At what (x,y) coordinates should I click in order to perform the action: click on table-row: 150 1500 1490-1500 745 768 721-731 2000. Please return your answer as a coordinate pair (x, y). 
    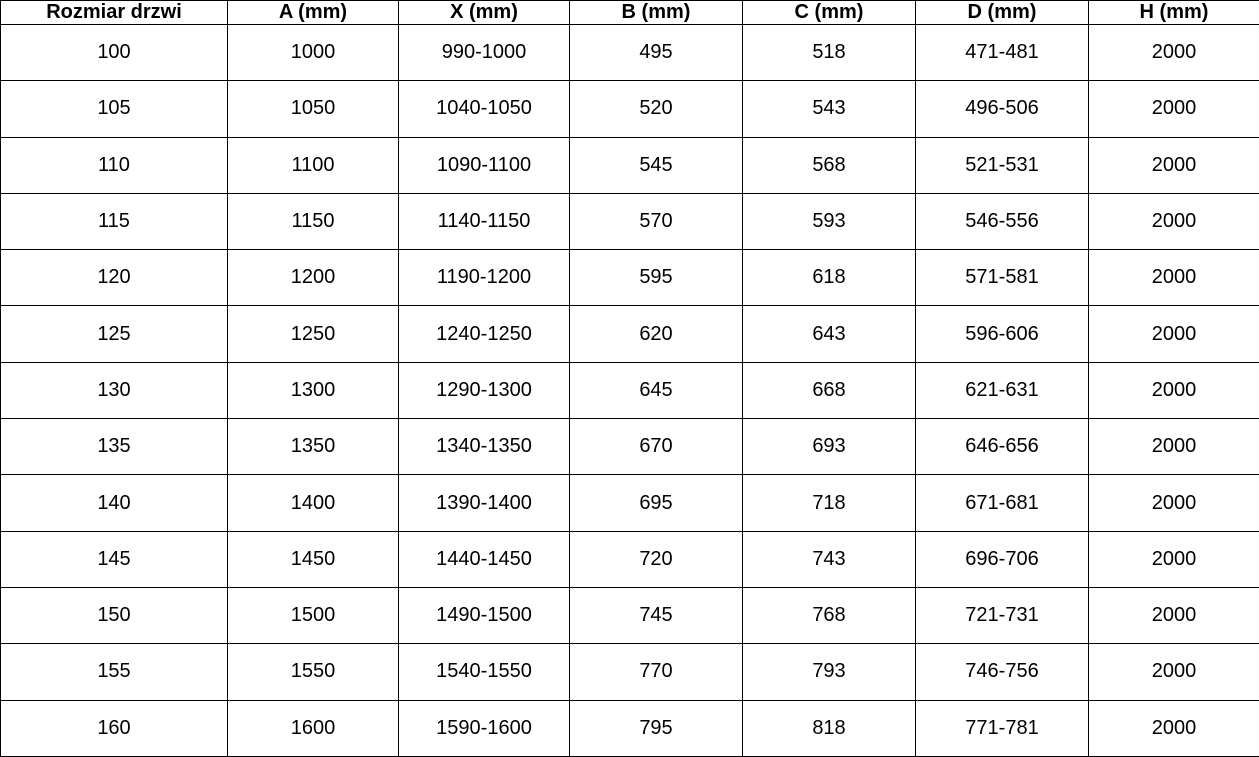
    Looking at the image, I should click on (629, 615).